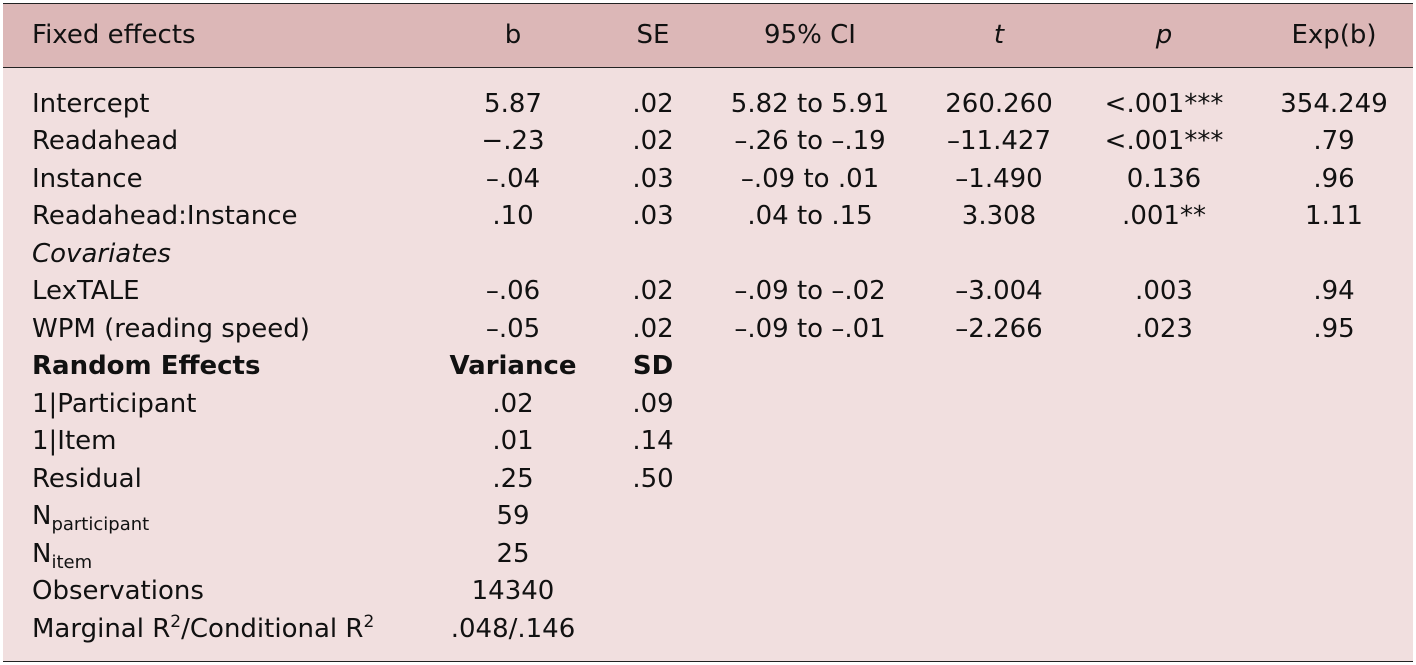 Image resolution: width=1416 pixels, height=665 pixels. I want to click on cell-sd: .09, so click(653, 404).